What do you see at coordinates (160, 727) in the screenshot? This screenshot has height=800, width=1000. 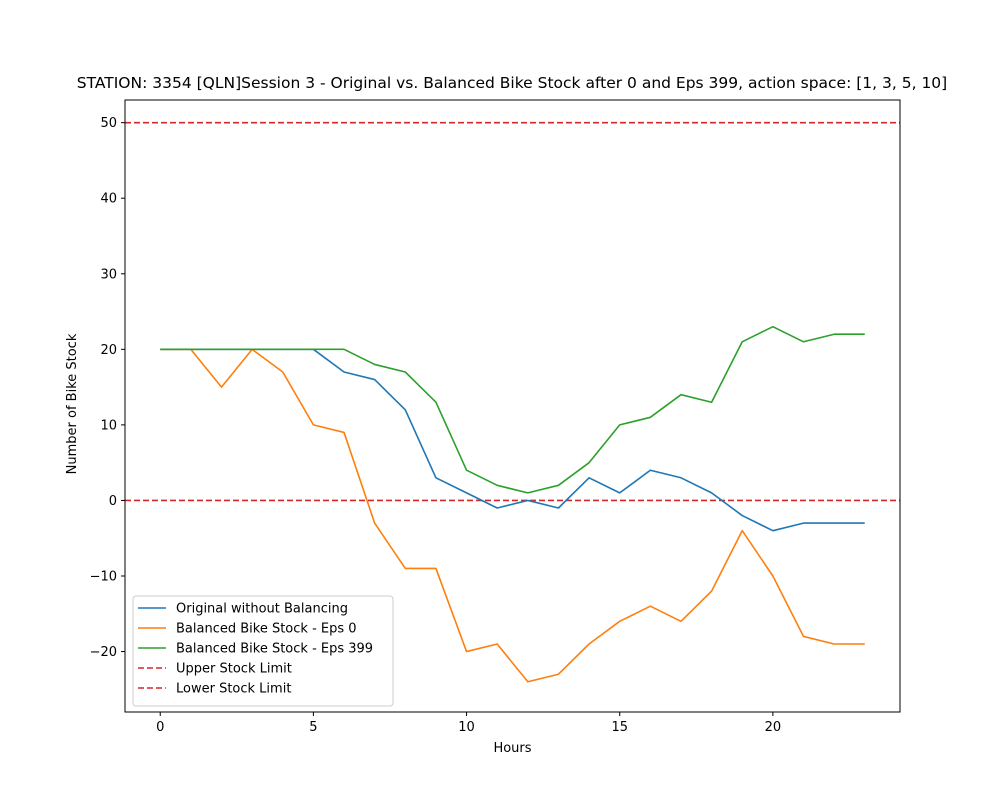 I see `x-tick-label: 0` at bounding box center [160, 727].